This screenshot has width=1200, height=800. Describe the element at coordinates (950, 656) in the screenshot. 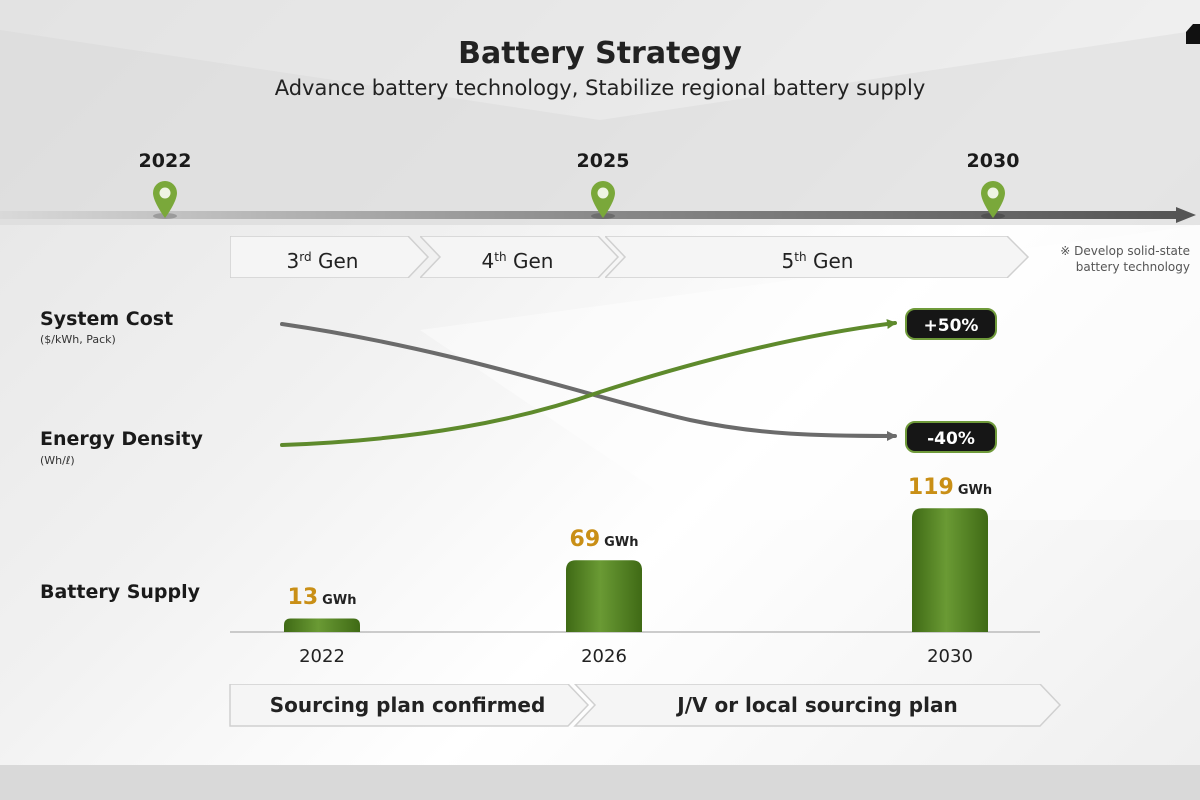

I see `bar-category-label: 2030` at that location.